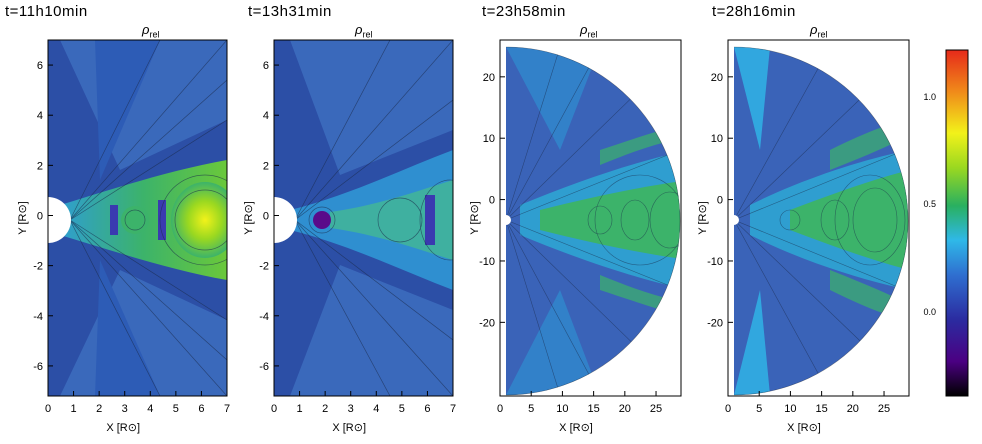 Image resolution: width=982 pixels, height=444 pixels. I want to click on colorbar-label: 0.0, so click(929, 312).